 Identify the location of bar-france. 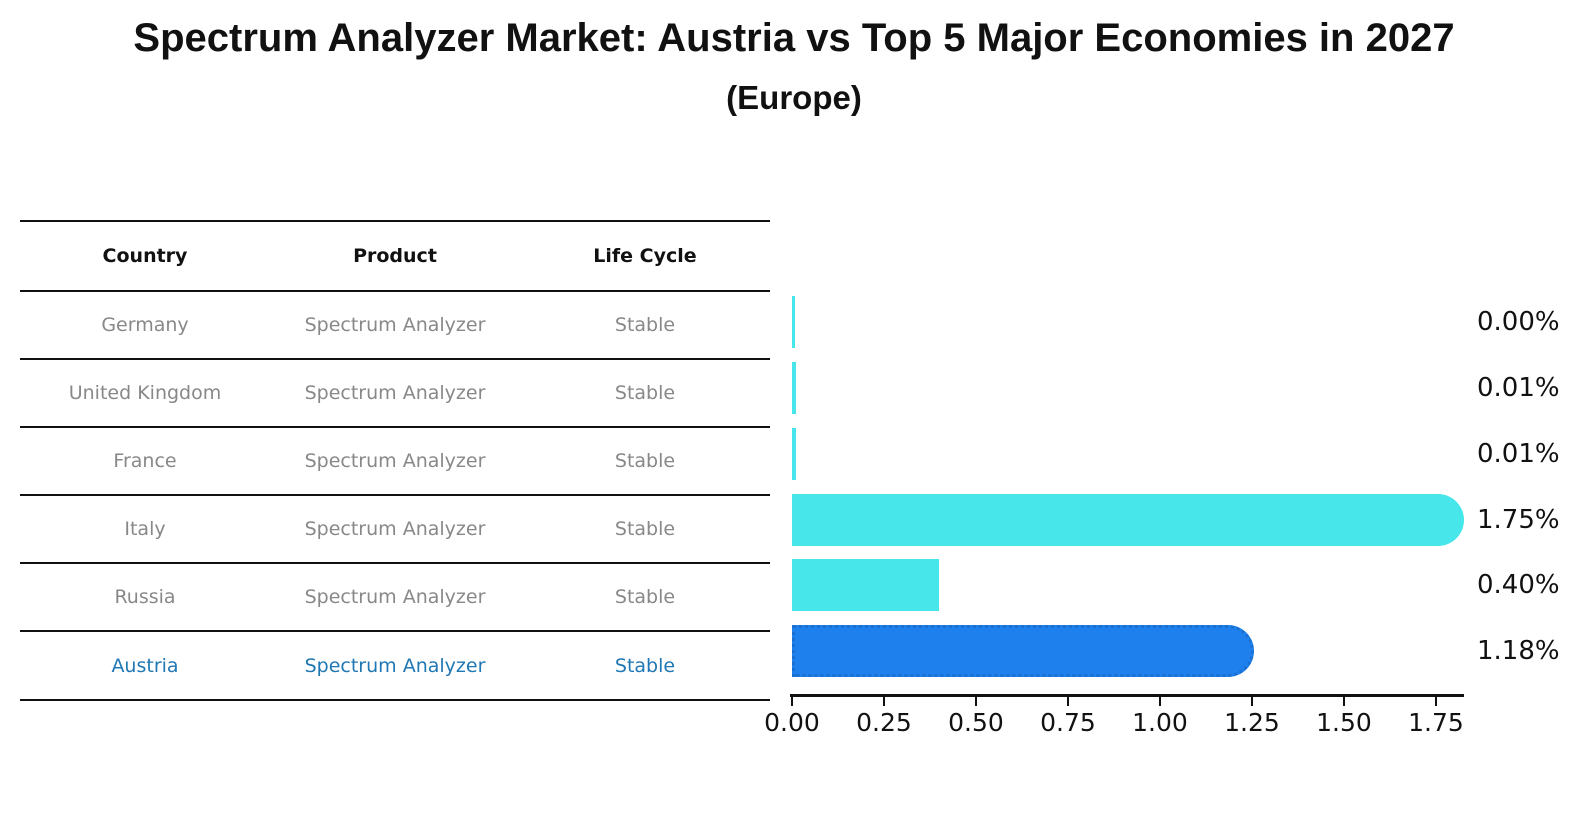
(794, 454).